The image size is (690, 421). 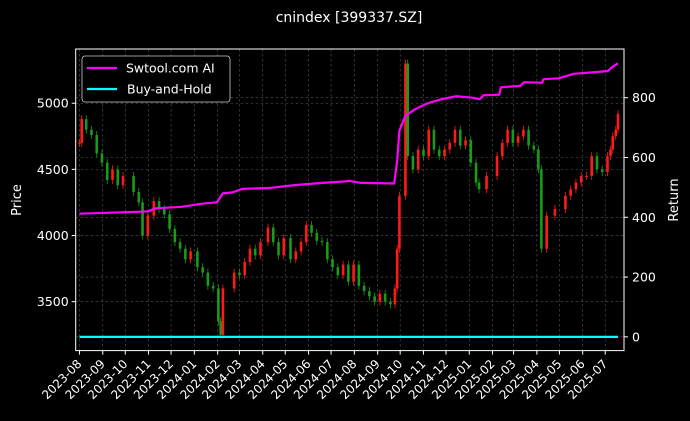 What do you see at coordinates (17, 200) in the screenshot?
I see `y-label-left: Price` at bounding box center [17, 200].